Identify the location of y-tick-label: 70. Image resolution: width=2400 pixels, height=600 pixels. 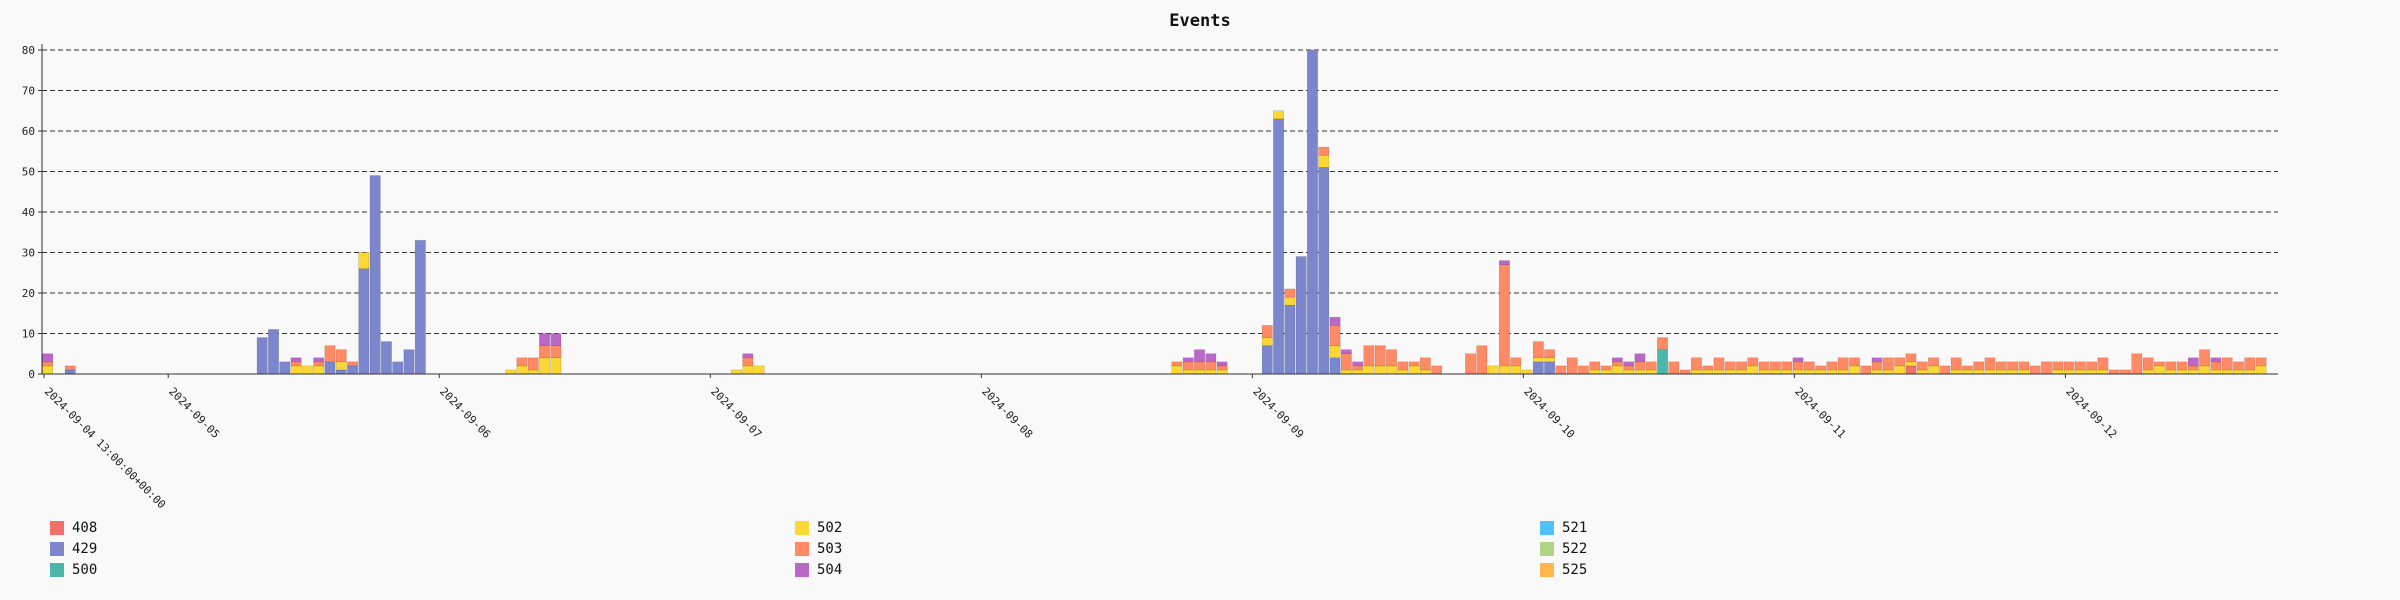
(28, 91).